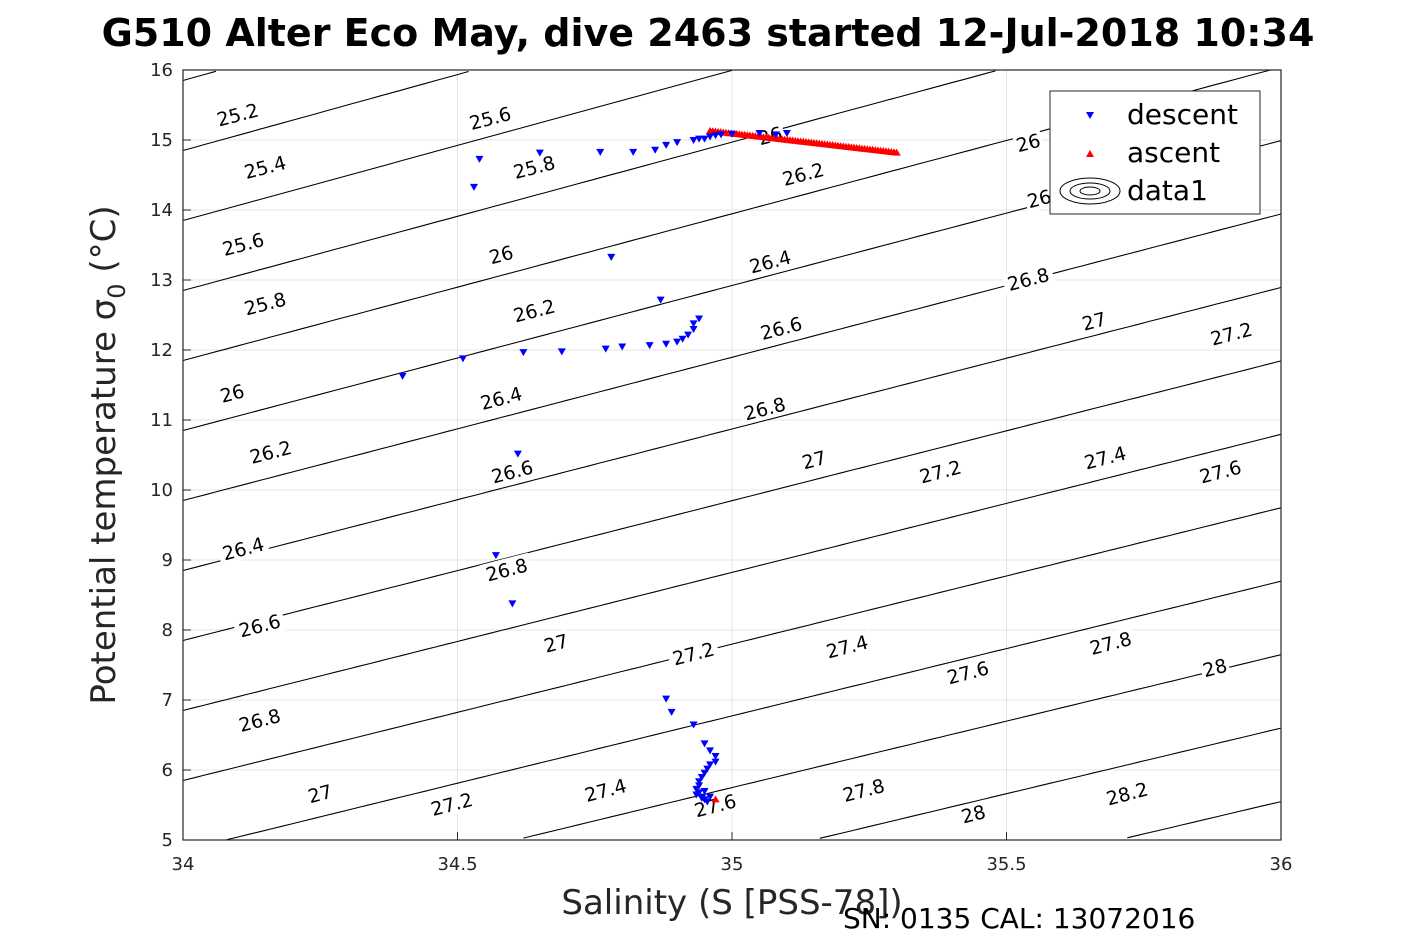 The image size is (1417, 945). I want to click on y-tick-label: 15, so click(161, 140).